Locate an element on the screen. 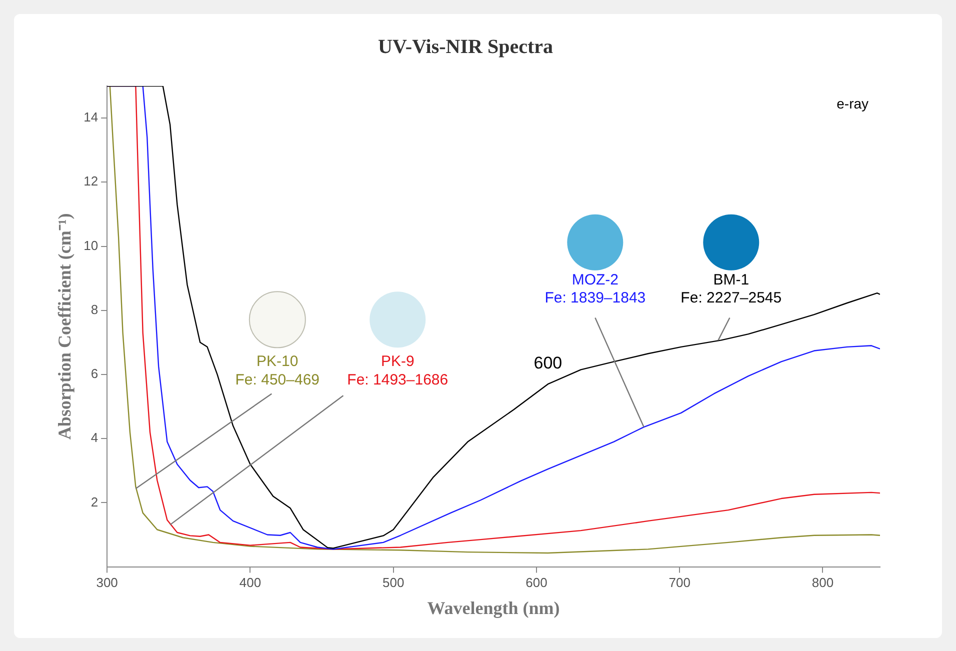 The height and width of the screenshot is (651, 956). x-tick-label: 600 is located at coordinates (537, 582).